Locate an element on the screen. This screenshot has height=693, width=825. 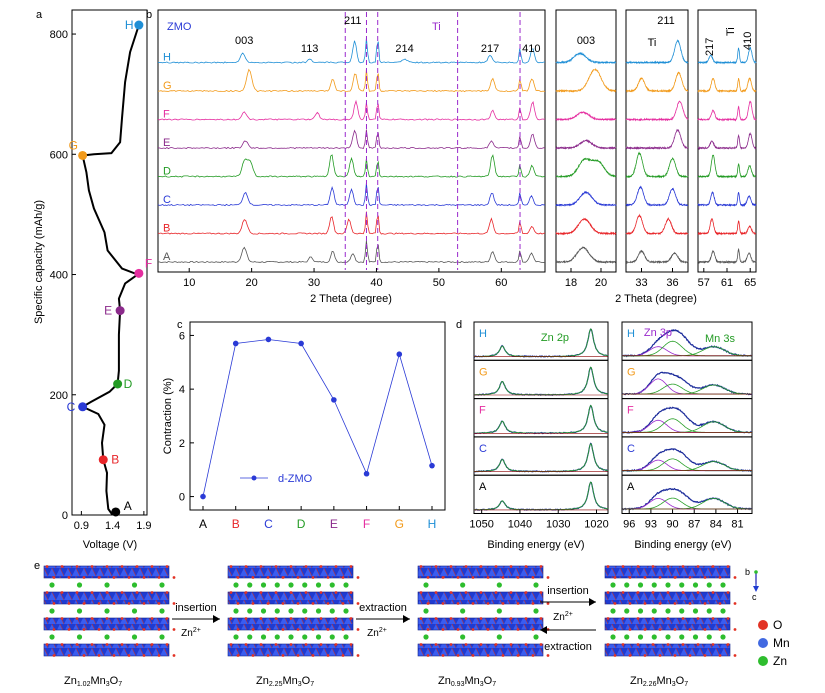
panel-b-sample-label-B: B is located at coordinates (166, 229).